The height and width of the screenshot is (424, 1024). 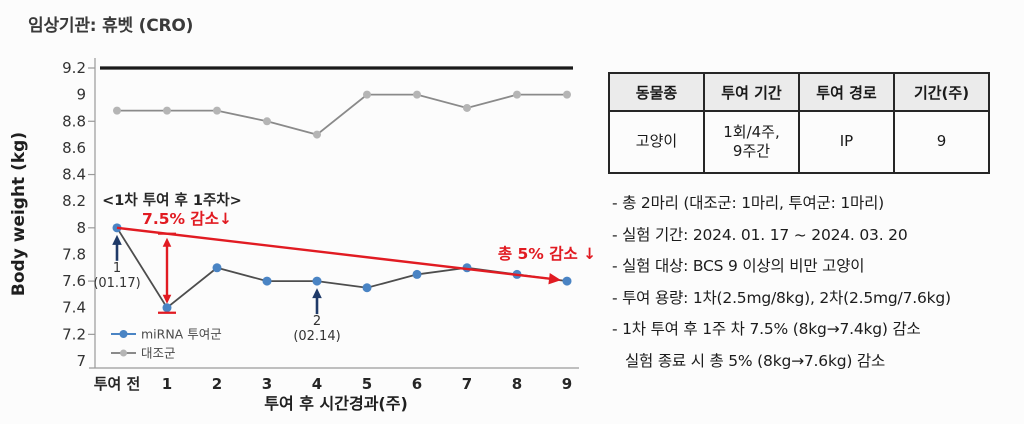 What do you see at coordinates (117, 384) in the screenshot?
I see `x-tick-label: 투여 전` at bounding box center [117, 384].